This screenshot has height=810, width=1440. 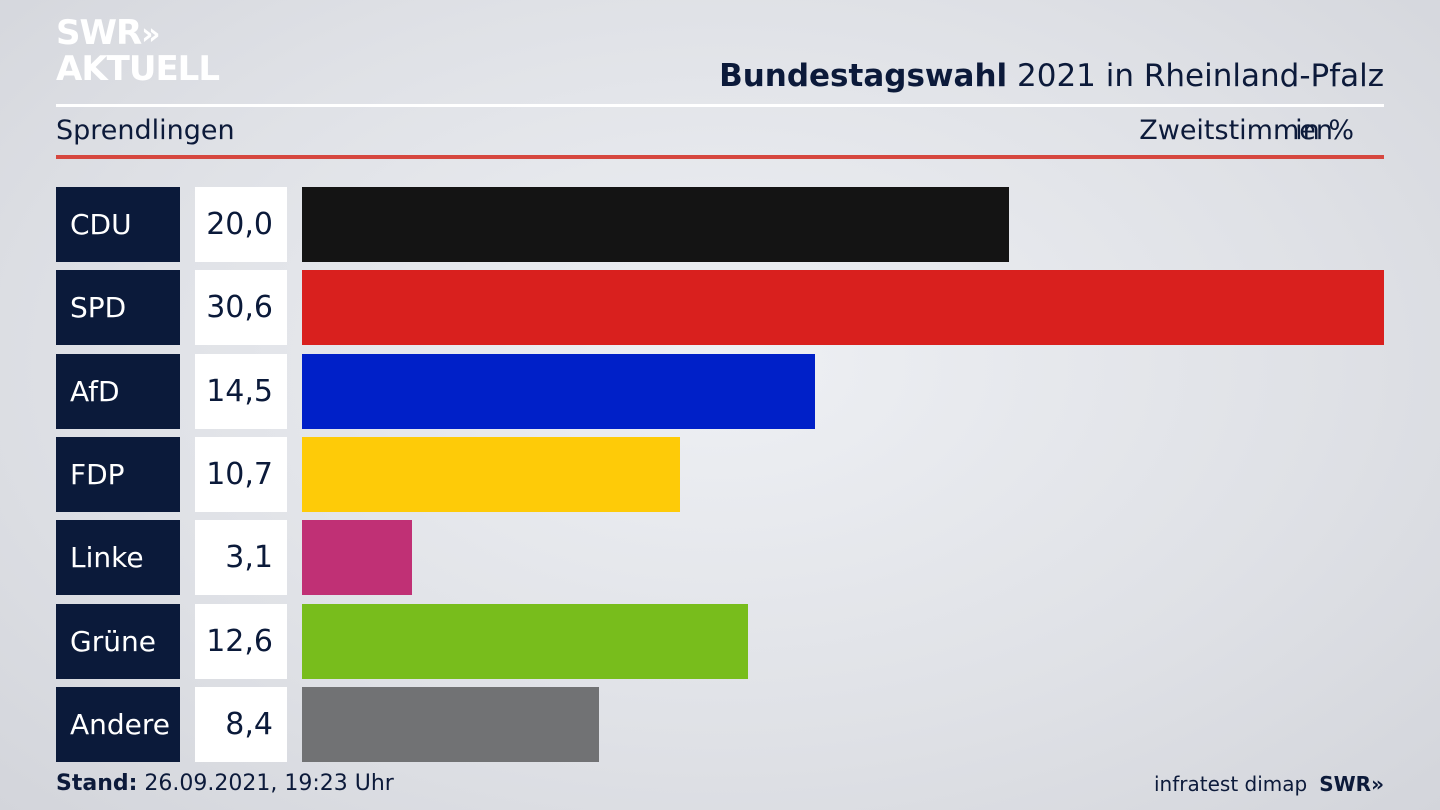 I want to click on logo-line2: AKTUELL, so click(x=138, y=69).